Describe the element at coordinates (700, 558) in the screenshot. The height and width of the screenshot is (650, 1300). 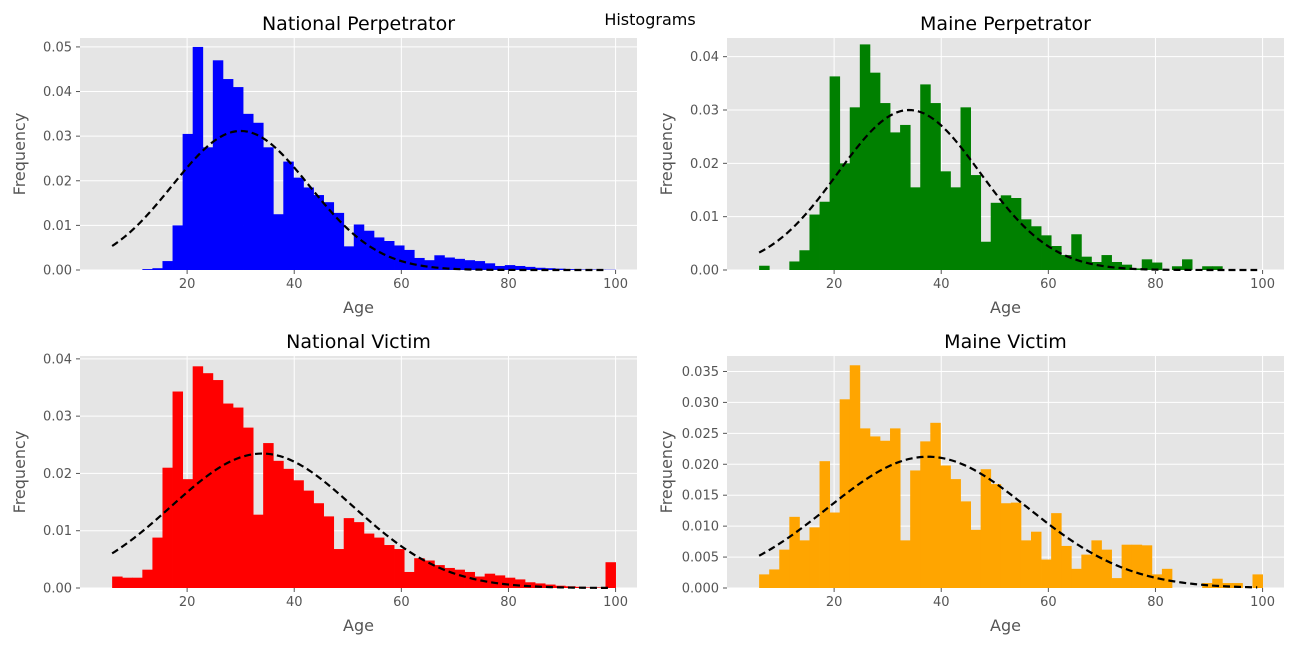
I see `y-tick-label: 0.005` at that location.